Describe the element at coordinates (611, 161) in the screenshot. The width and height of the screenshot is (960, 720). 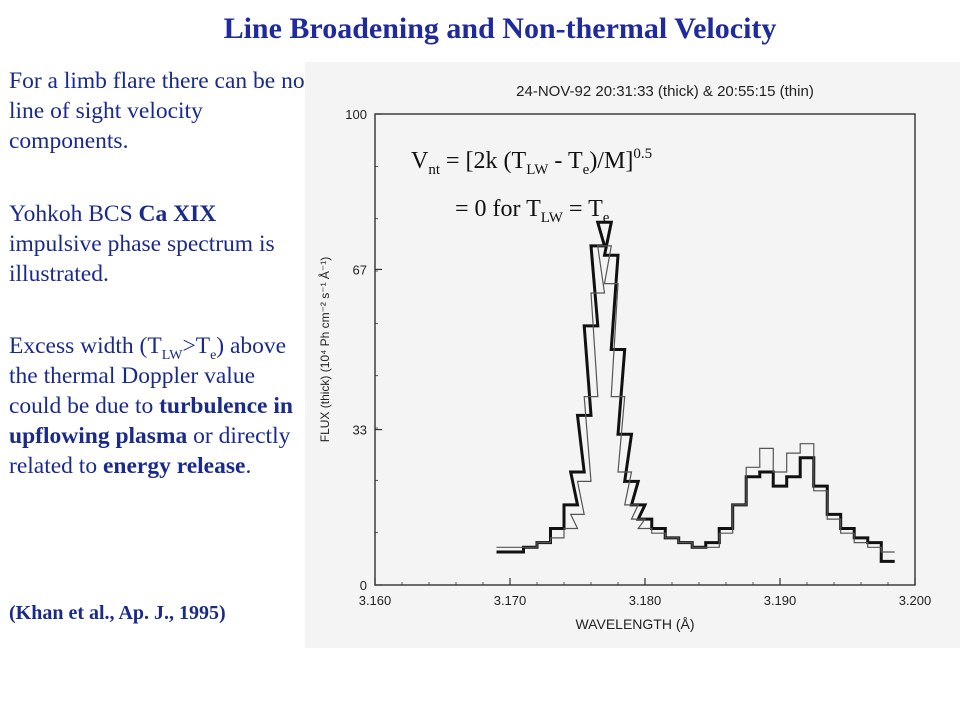
I see `formula-part-c: )/M]` at that location.